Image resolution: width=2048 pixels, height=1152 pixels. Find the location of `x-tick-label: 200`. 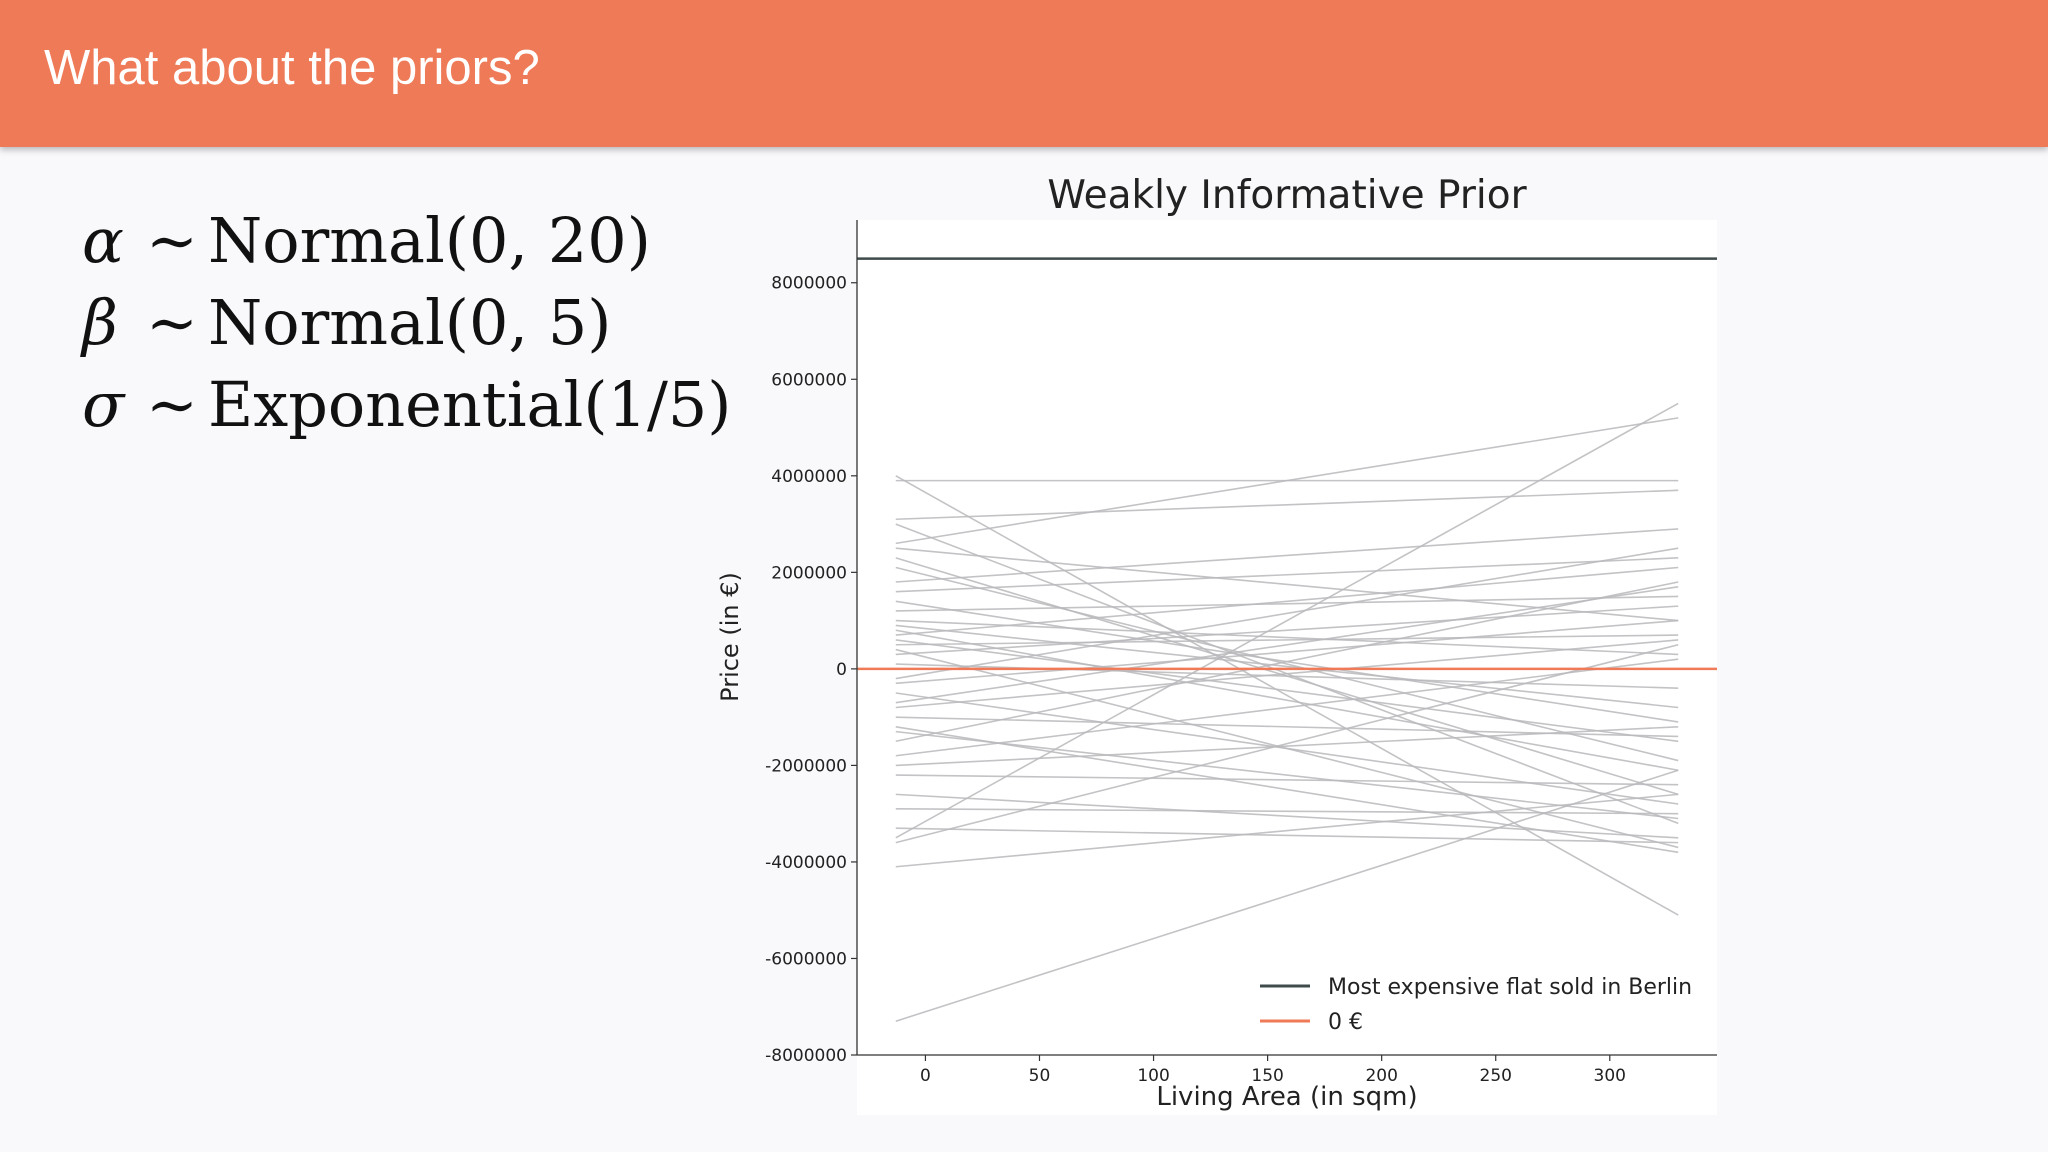

x-tick-label: 200 is located at coordinates (1381, 1076).